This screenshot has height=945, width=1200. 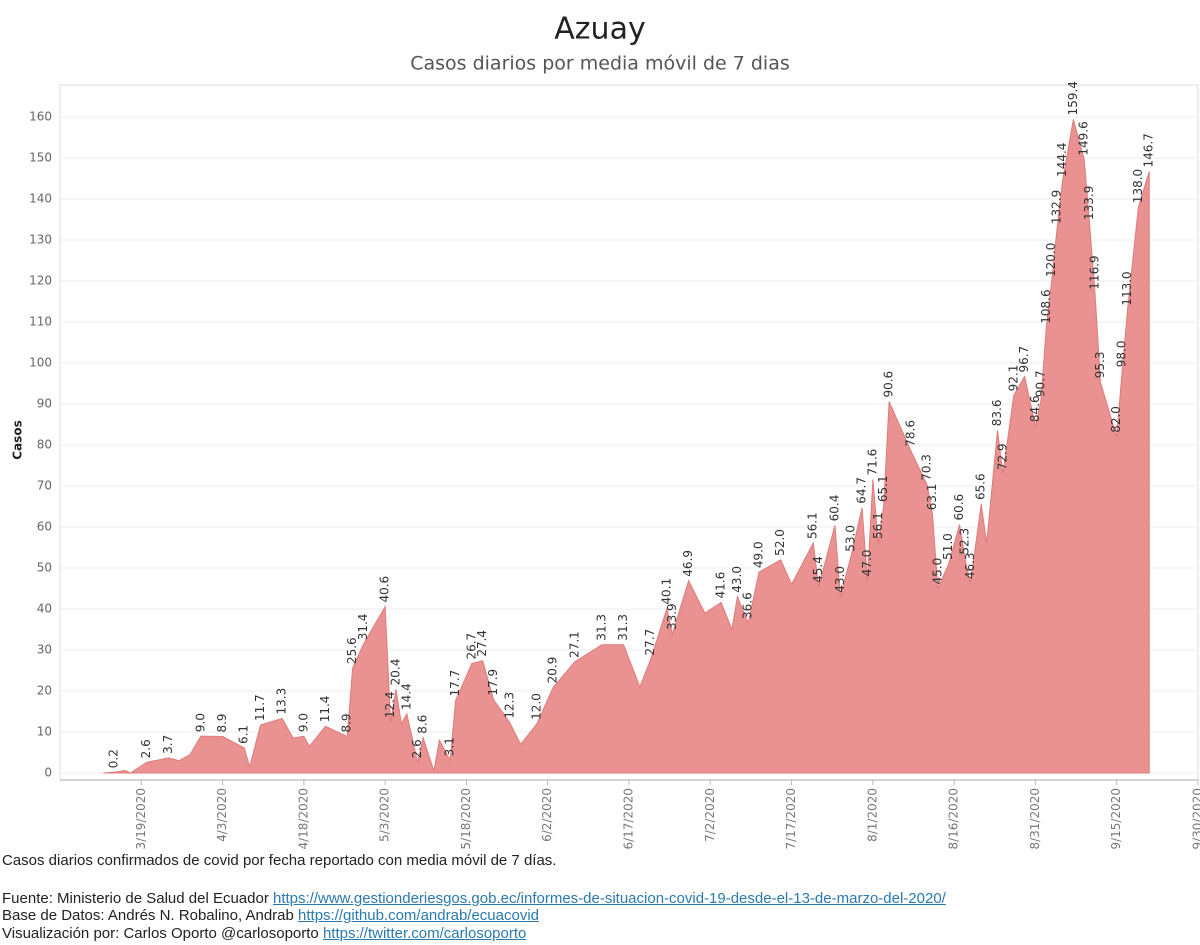 I want to click on y-tick-label: 150, so click(x=40, y=157).